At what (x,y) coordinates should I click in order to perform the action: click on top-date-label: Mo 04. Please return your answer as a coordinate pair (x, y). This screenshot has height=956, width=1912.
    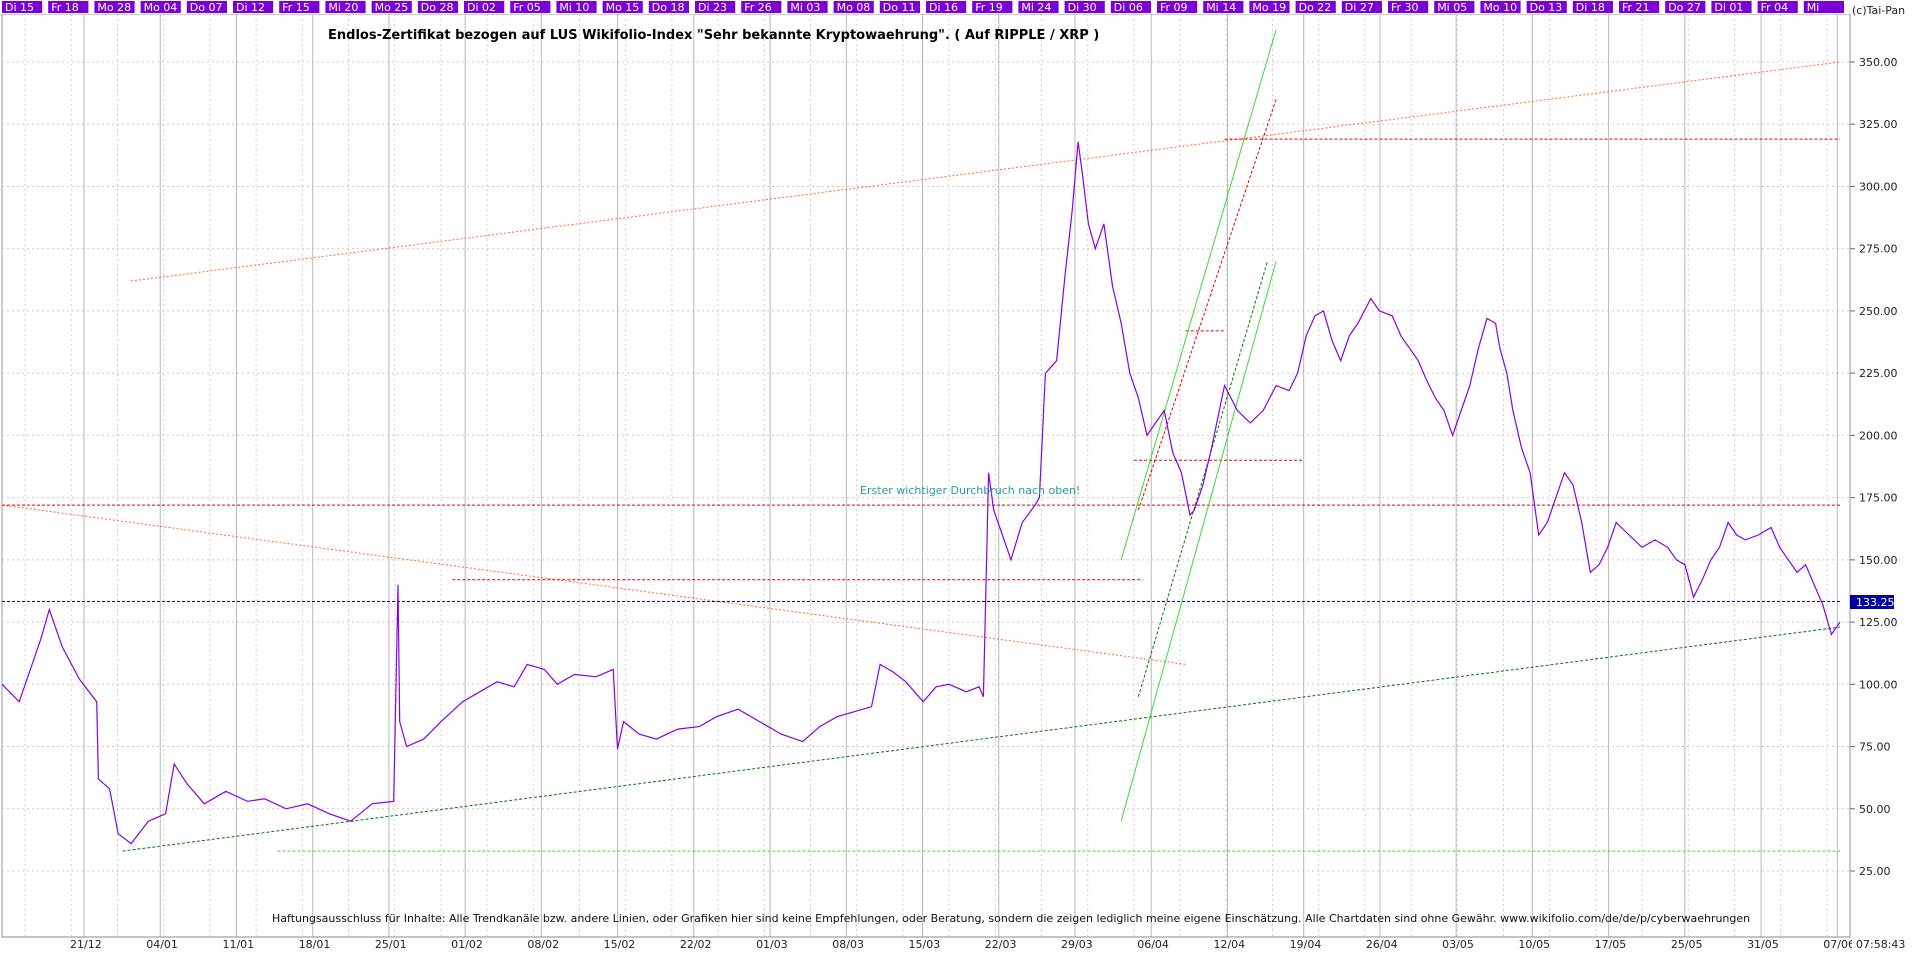
    Looking at the image, I should click on (161, 7).